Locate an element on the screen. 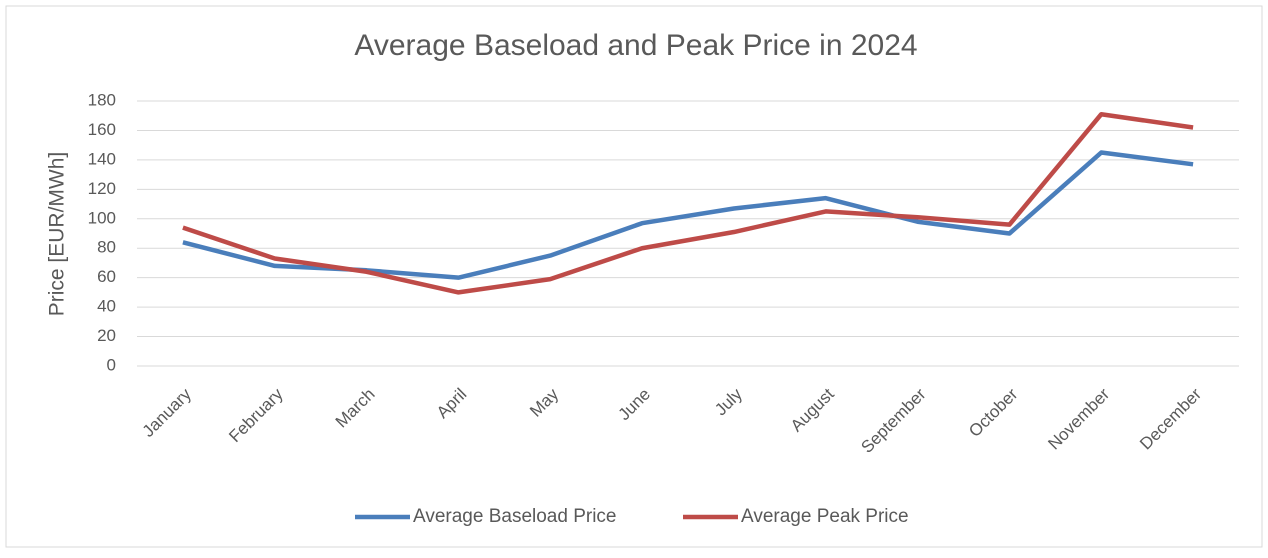  y-tick-label: 80 is located at coordinates (106, 247).